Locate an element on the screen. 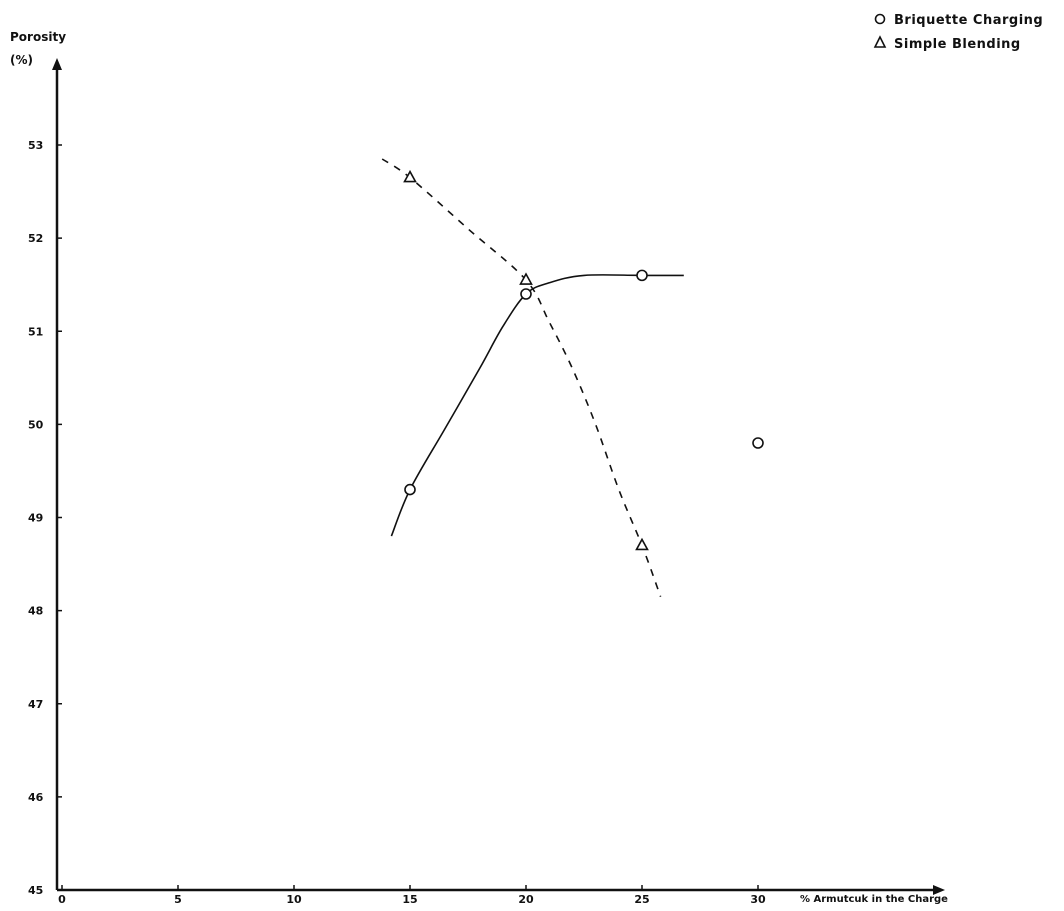  legend-label-briquette: Briquette Charging is located at coordinates (968, 20).